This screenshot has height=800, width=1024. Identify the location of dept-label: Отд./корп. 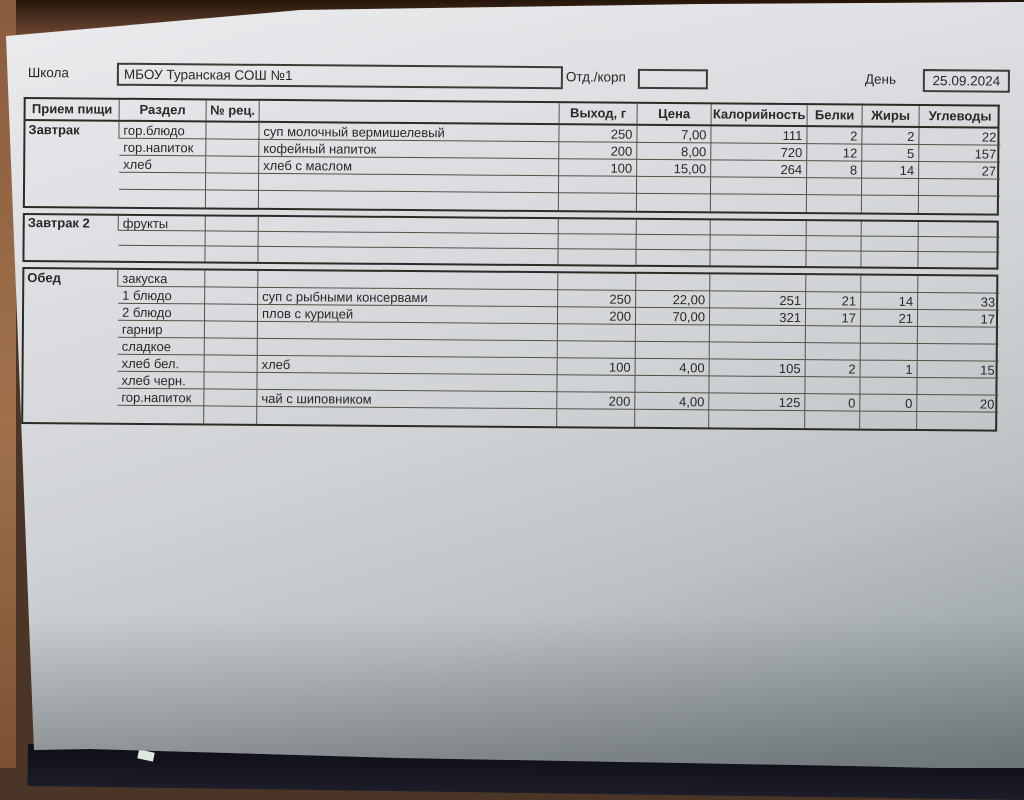
(595, 77).